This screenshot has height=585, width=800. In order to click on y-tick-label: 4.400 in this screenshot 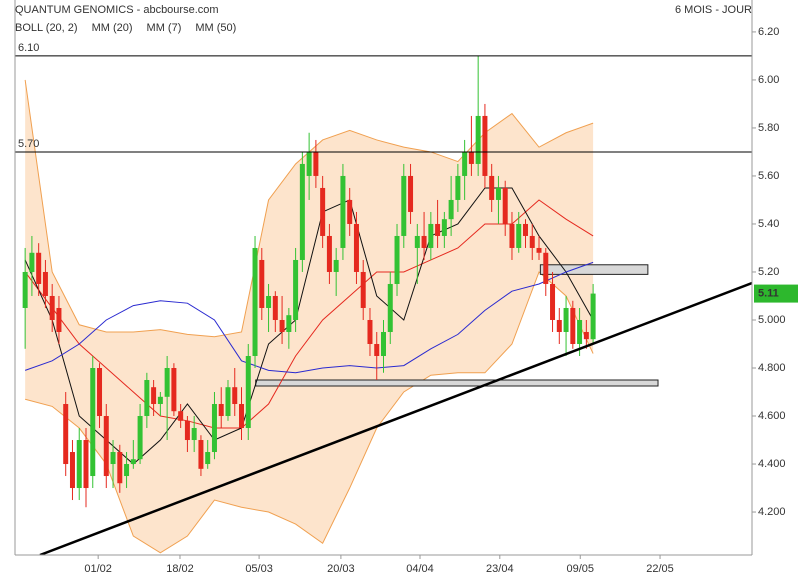, I will do `click(772, 464)`.